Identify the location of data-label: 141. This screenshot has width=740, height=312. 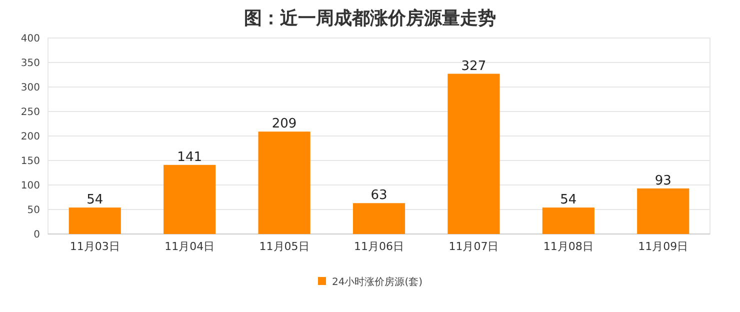
(189, 157).